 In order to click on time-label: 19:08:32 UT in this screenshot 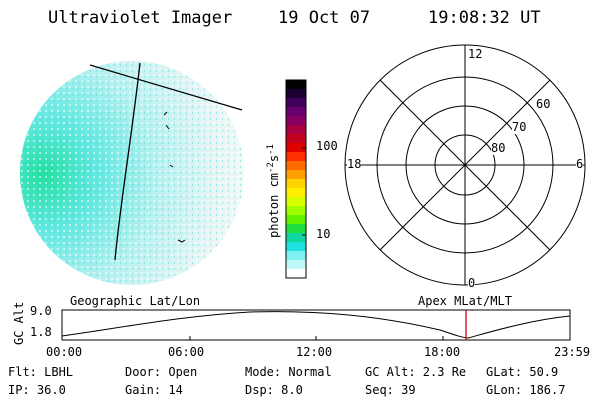, I will do `click(484, 18)`.